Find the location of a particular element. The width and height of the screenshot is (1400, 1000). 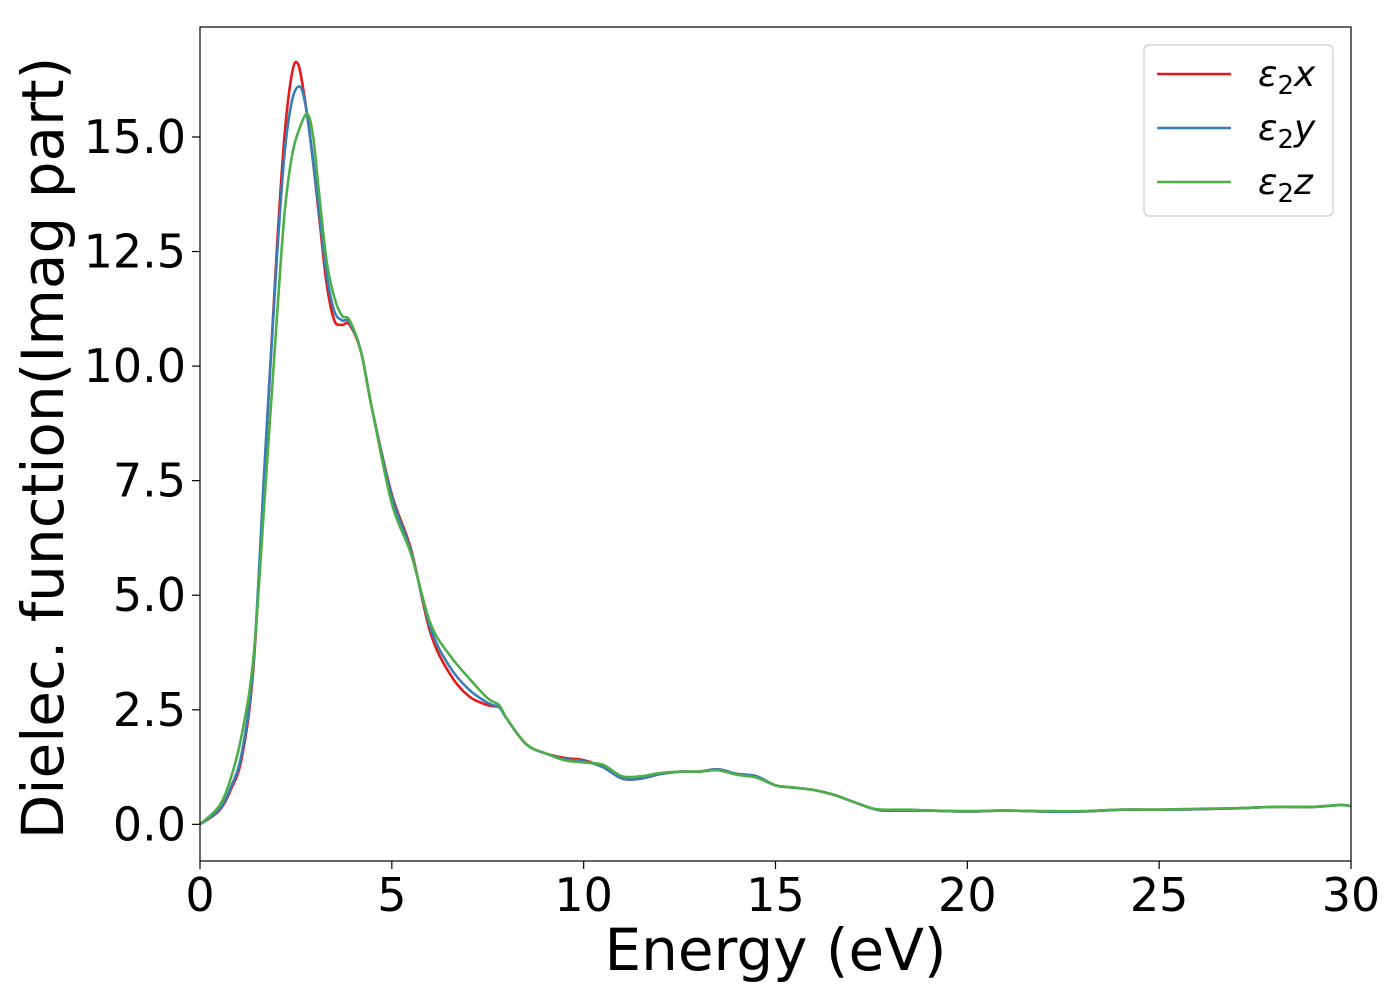

x-axis-ticks: 0 5 10 15 20 25 30 is located at coordinates (782, 891).